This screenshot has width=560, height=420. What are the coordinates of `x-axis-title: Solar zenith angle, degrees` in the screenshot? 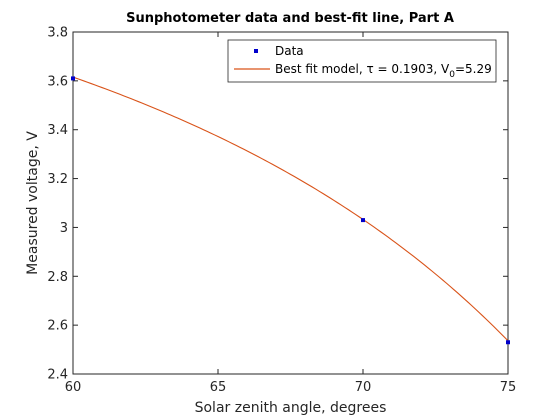 It's located at (291, 408).